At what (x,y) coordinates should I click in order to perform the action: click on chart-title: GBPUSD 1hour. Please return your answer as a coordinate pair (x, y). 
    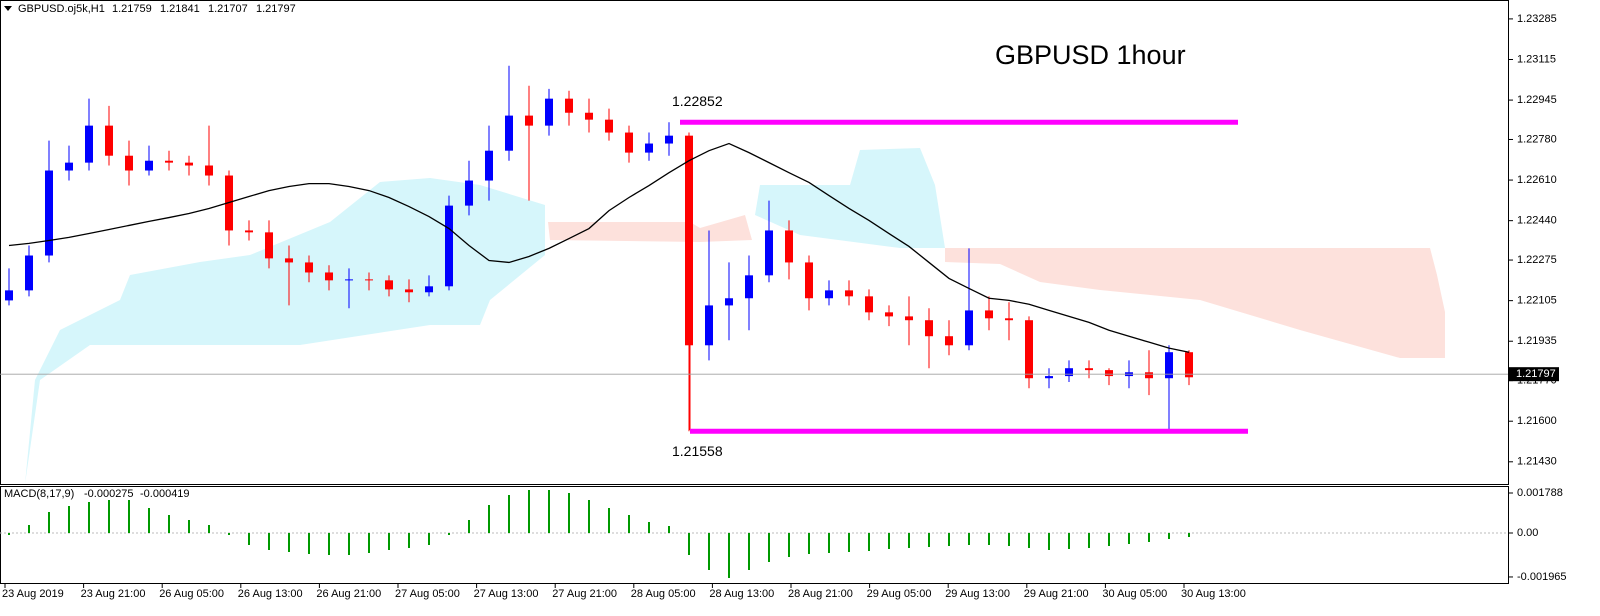
    Looking at the image, I should click on (1090, 55).